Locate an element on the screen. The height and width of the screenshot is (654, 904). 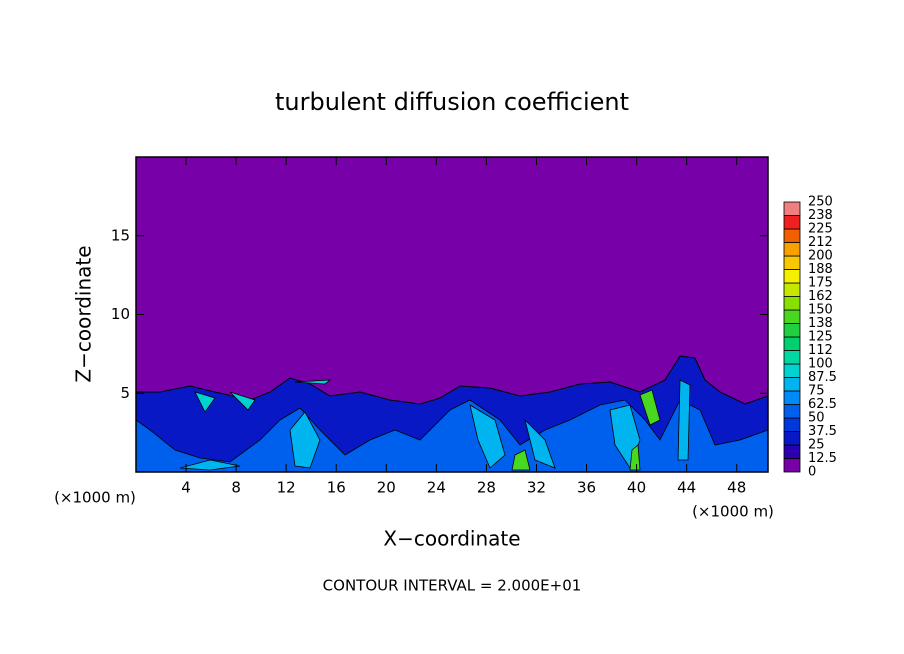
colorbar-label: 87.5 is located at coordinates (822, 377).